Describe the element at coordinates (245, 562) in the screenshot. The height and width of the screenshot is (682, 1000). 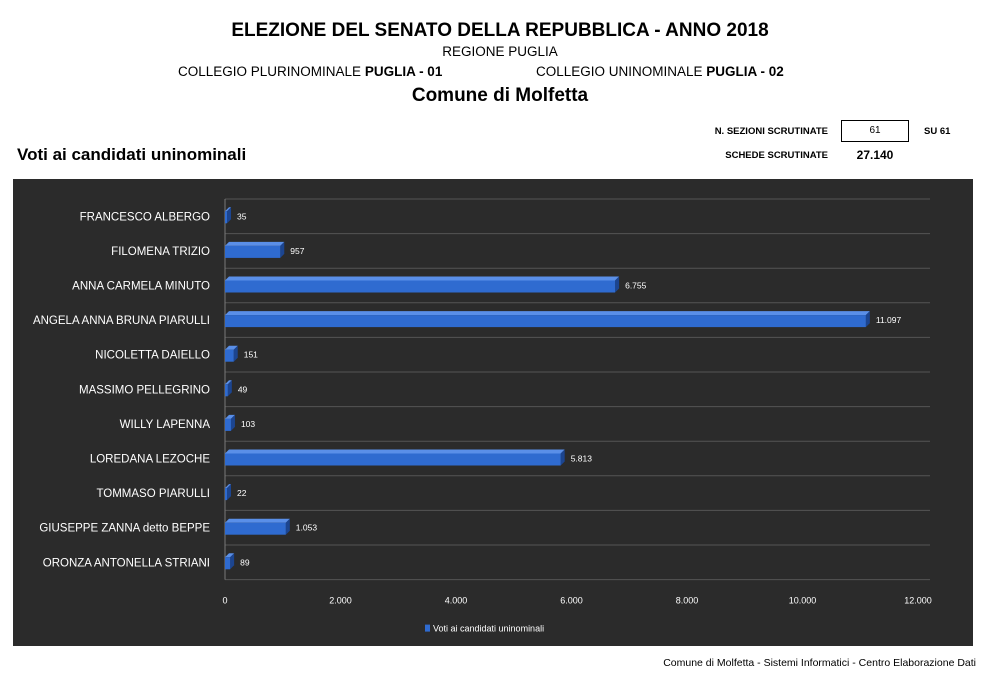
I see `data-label: 89` at that location.